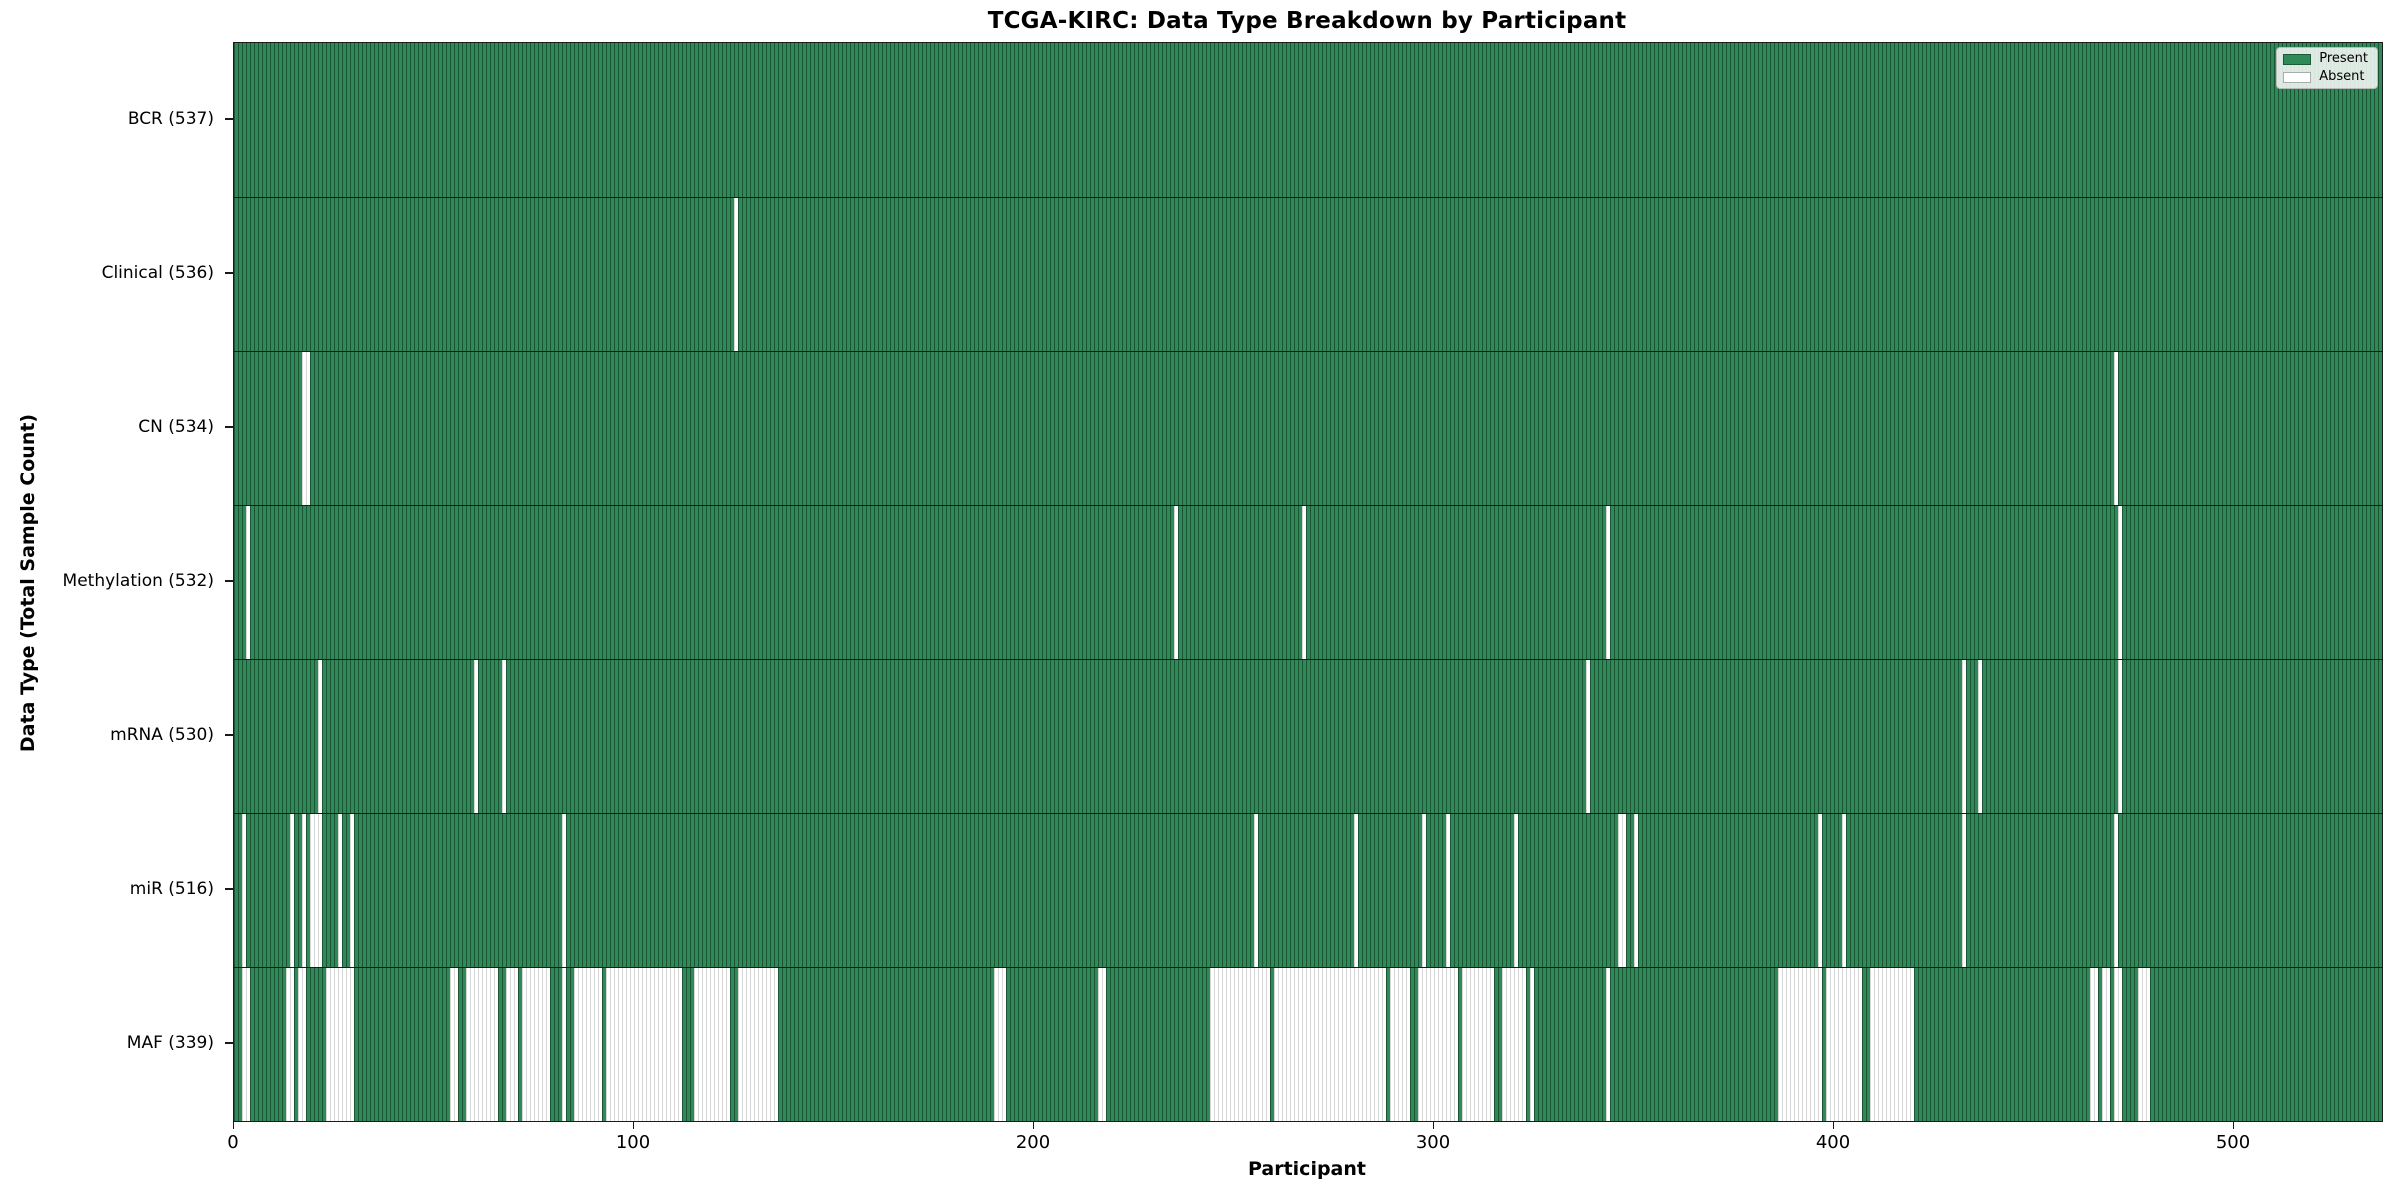 This screenshot has height=1200, width=2400. I want to click on y-tick-label-MAF: MAF (339), so click(170, 1043).